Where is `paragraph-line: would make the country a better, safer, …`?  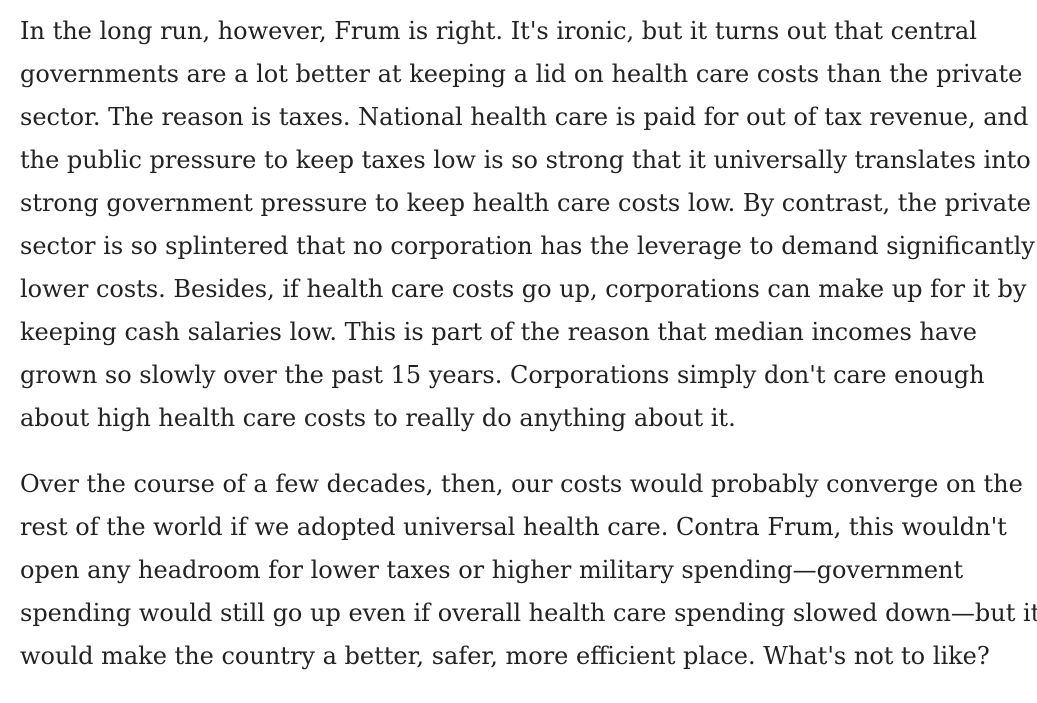
paragraph-line: would make the country a better, safer, … is located at coordinates (505, 656).